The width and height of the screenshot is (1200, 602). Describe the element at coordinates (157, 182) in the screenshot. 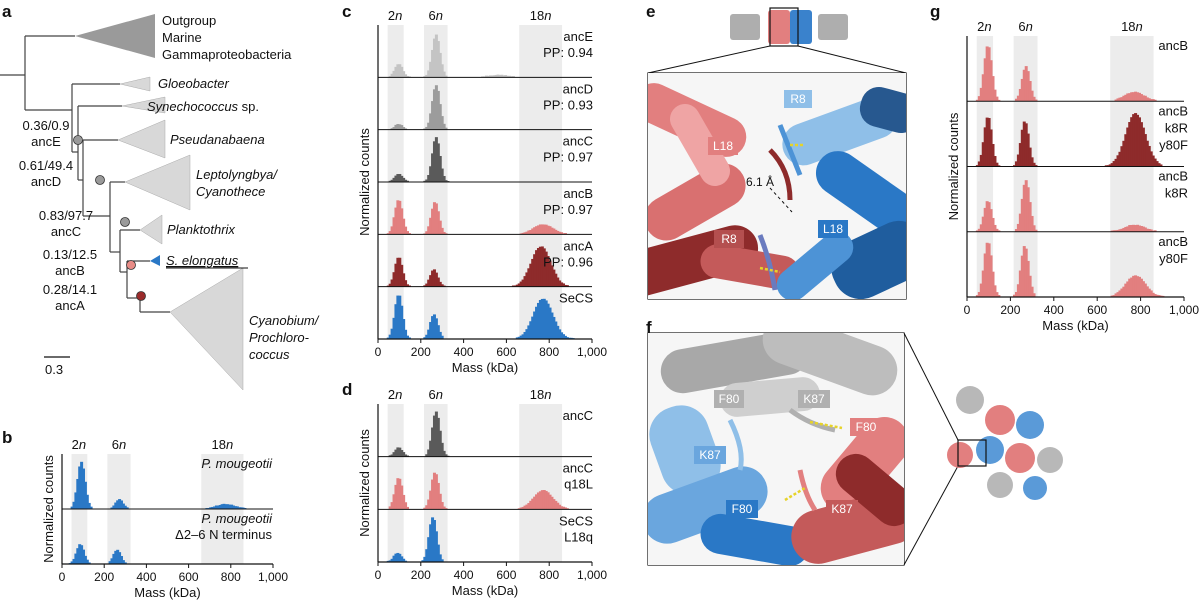

I see `clade-leptolyngbya-triangle` at that location.